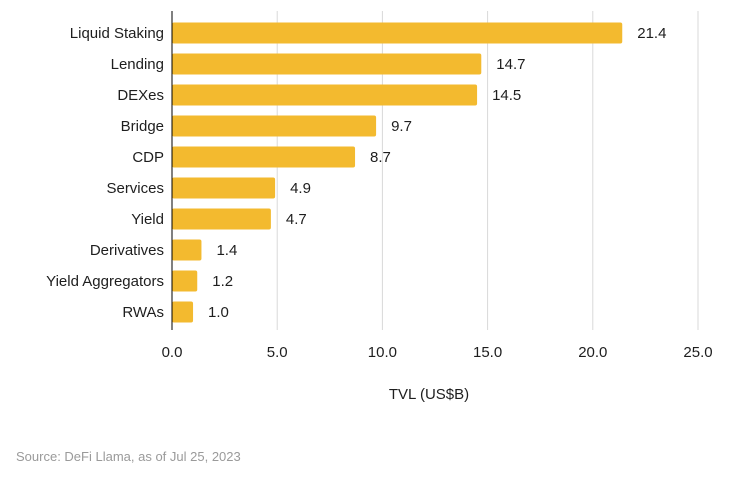 This screenshot has height=478, width=750. Describe the element at coordinates (300, 188) in the screenshot. I see `value-label: 4.9` at that location.